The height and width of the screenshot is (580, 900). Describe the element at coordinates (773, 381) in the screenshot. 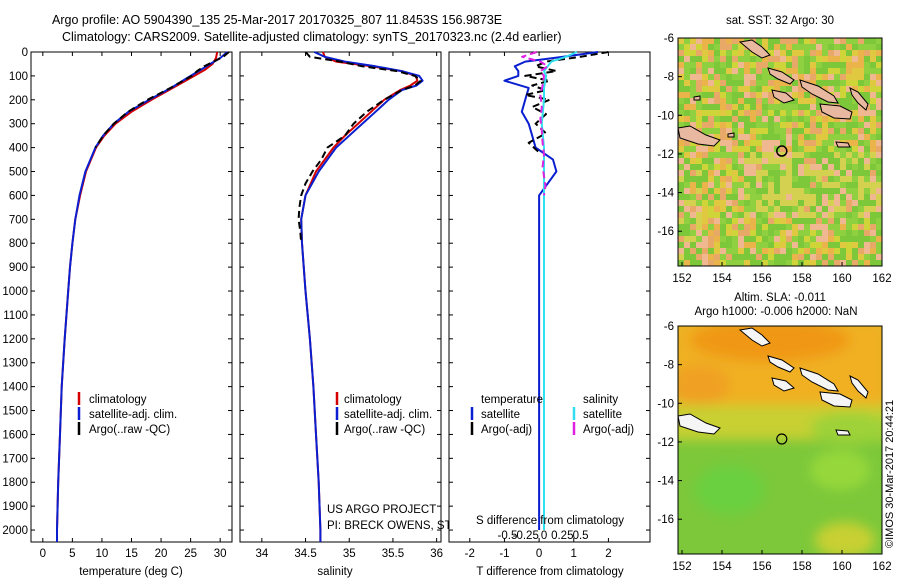

I see `sla-coastlines` at that location.